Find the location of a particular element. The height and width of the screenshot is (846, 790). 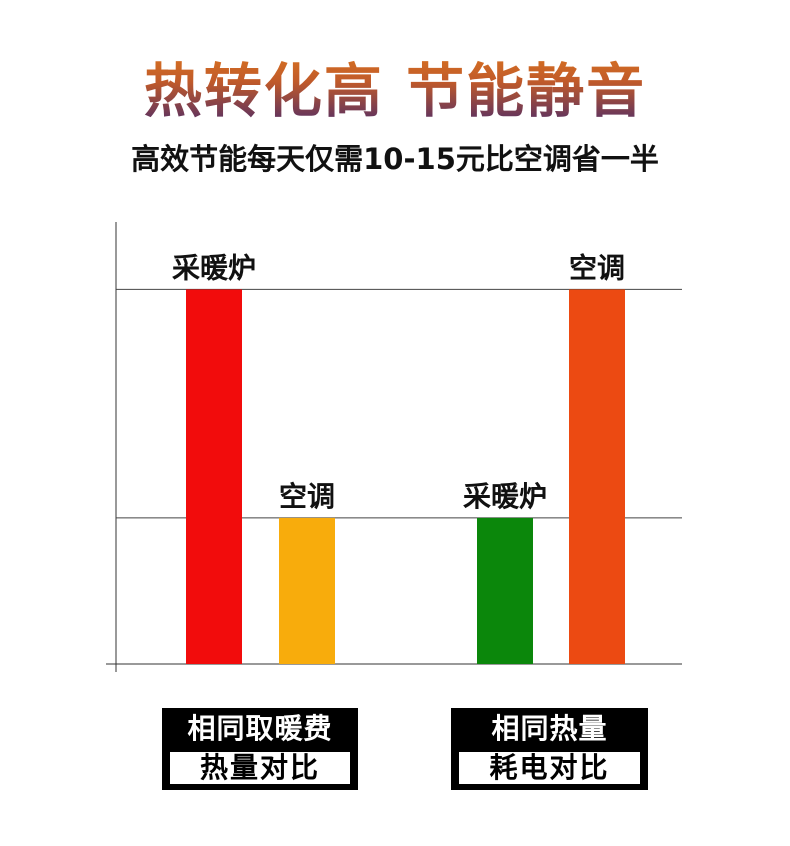

group-label-2-line1: 相同热量 is located at coordinates (549, 728).